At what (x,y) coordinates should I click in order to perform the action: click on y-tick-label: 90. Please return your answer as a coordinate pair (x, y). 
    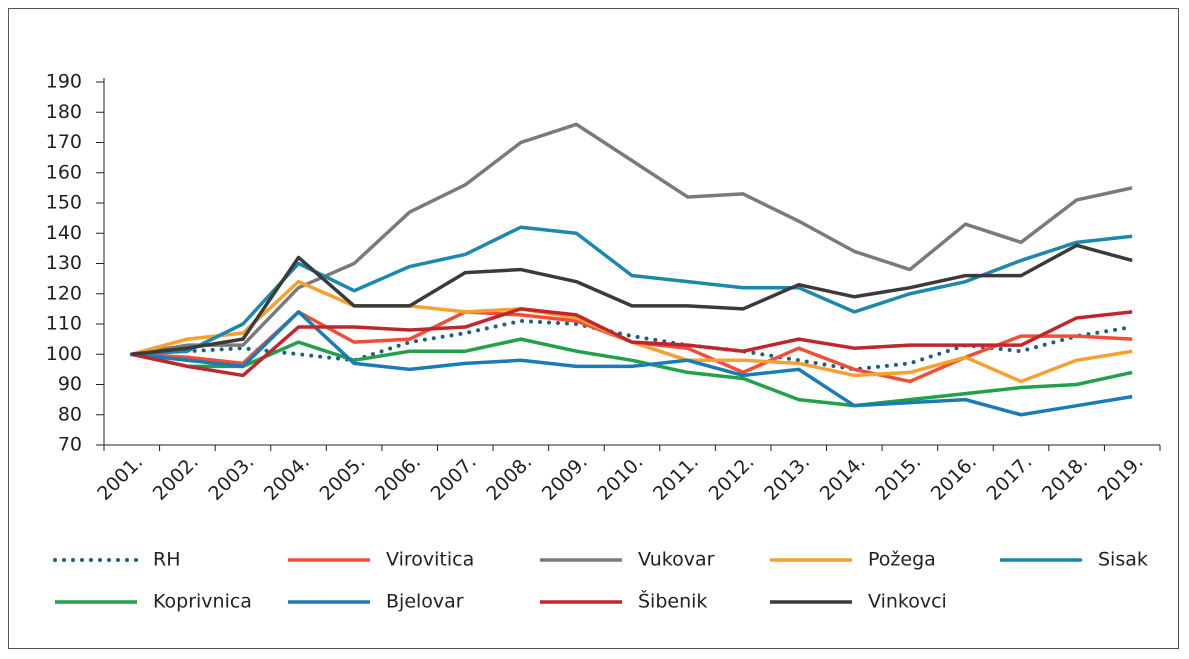
    Looking at the image, I should click on (70, 384).